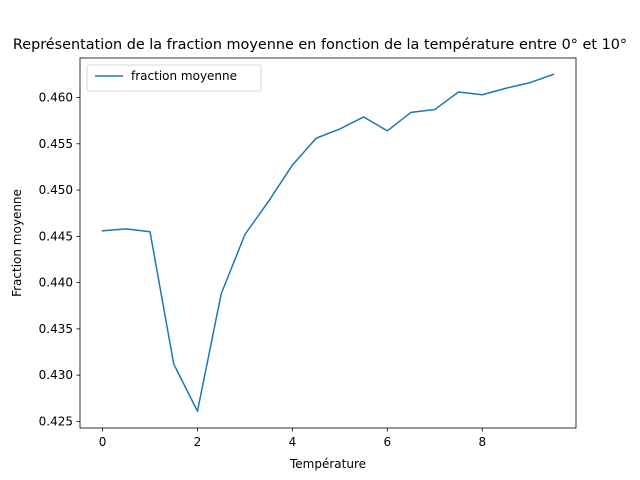  Describe the element at coordinates (388, 442) in the screenshot. I see `x-tick-label: 6` at that location.